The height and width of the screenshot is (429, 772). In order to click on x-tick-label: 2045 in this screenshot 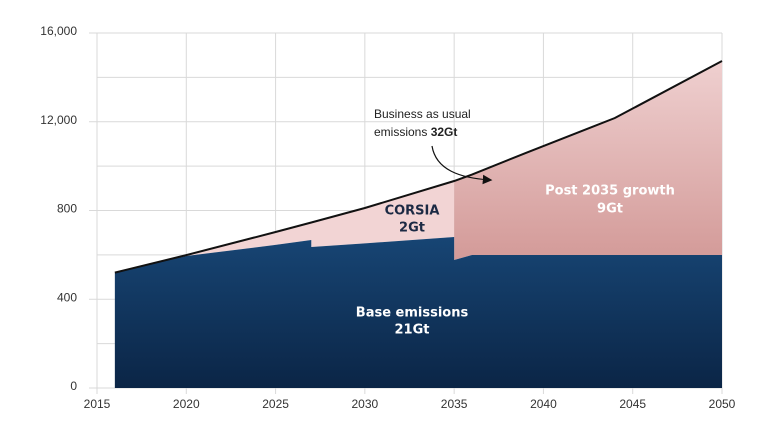, I will do `click(632, 404)`.